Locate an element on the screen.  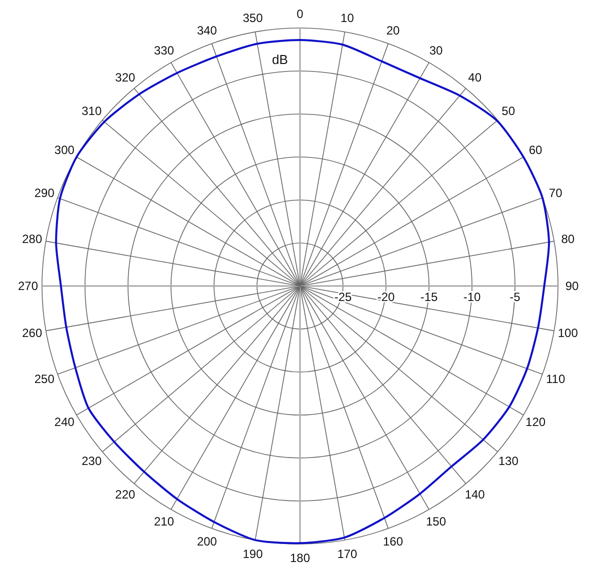
spoke-label: 0 is located at coordinates (300, 14).